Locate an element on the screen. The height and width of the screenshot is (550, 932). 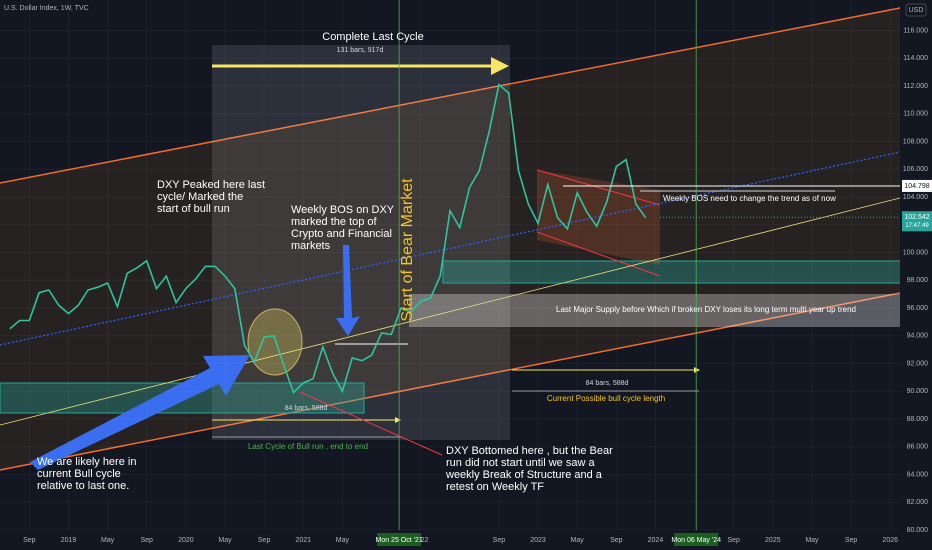
annotation: We are likely here in is located at coordinates (86, 462).